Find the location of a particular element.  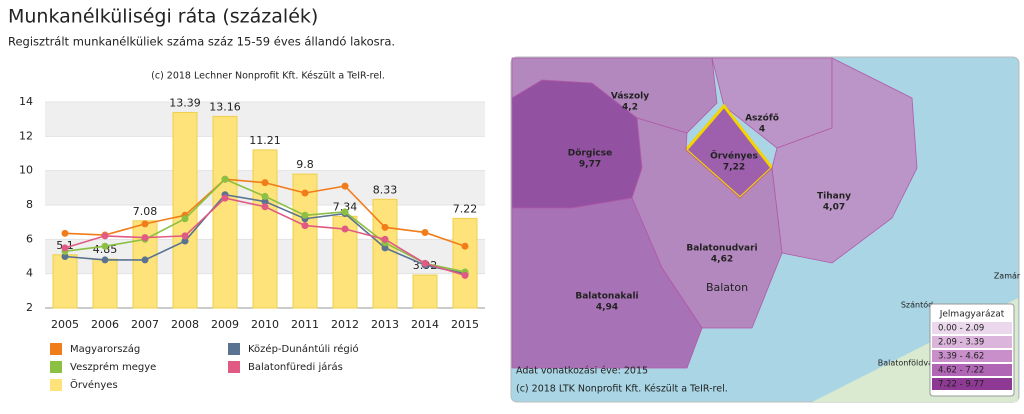

x-tick-label: 2011 is located at coordinates (305, 324).